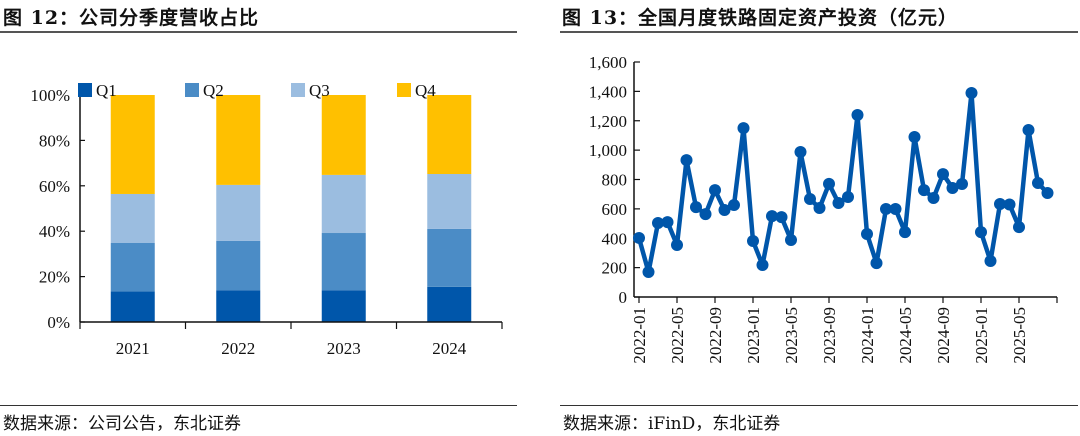 The height and width of the screenshot is (436, 1080). I want to click on legend-swatch-q1, so click(85, 90).